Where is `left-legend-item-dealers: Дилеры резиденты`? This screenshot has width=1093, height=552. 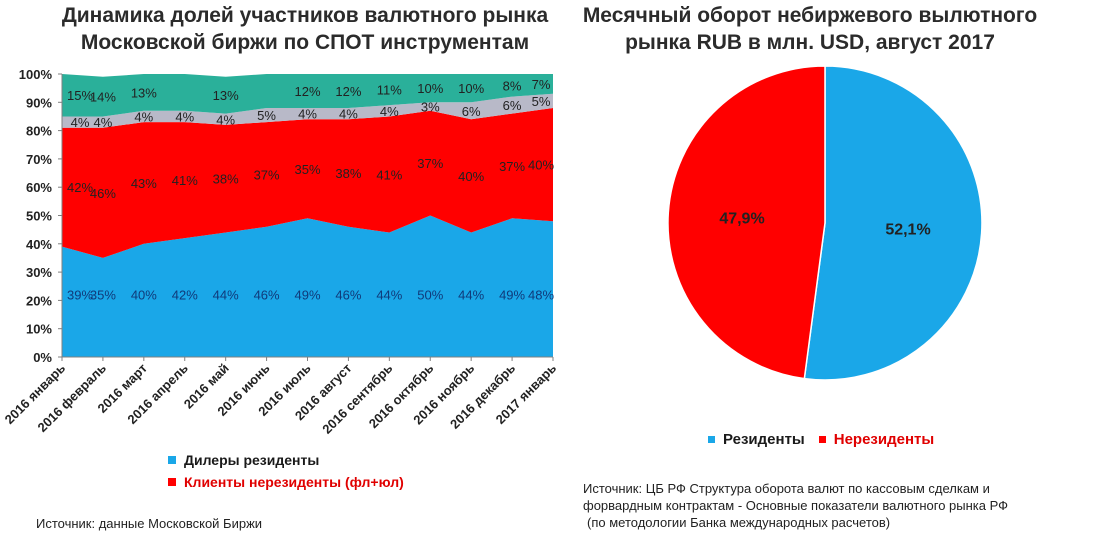
left-legend-item-dealers: Дилеры резиденты is located at coordinates (243, 460).